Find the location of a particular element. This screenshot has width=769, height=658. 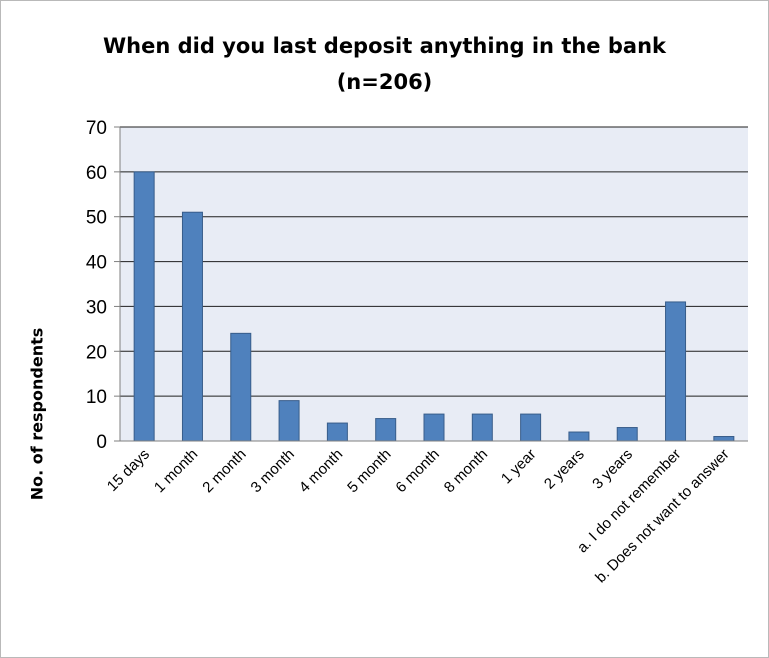

y-tick-label: 20 is located at coordinates (96, 352).